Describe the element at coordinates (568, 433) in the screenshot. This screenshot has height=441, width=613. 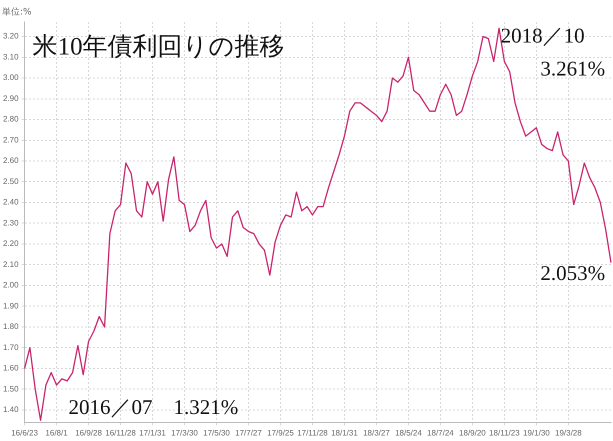
I see `x-tick-label: 19/3/28` at that location.